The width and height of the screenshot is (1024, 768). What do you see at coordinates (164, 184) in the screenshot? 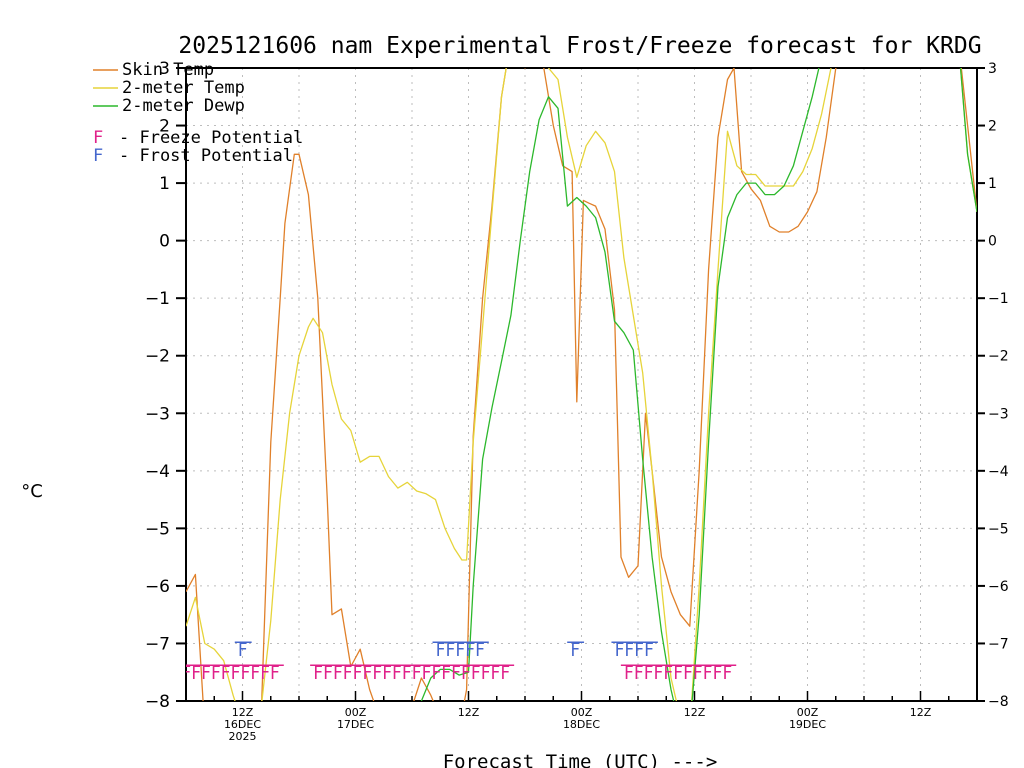
I see `y-tick-label: 1` at bounding box center [164, 184].